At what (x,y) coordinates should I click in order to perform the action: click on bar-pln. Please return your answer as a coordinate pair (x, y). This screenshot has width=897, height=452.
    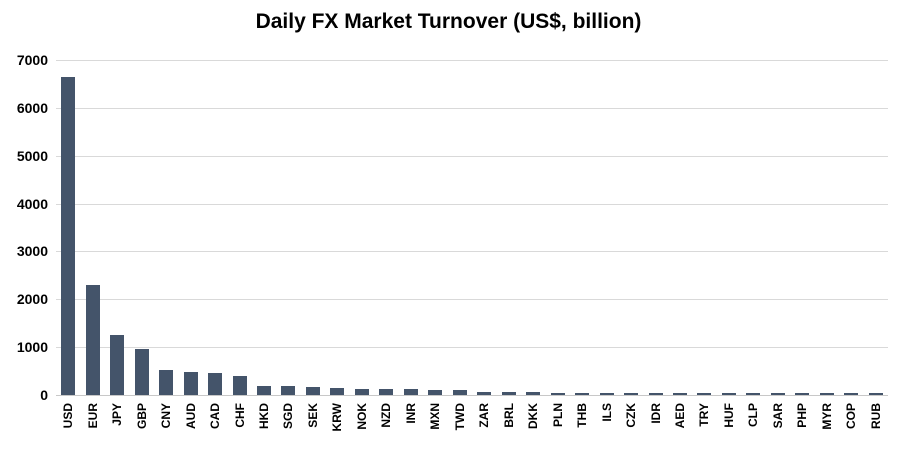
    Looking at the image, I should click on (557, 393).